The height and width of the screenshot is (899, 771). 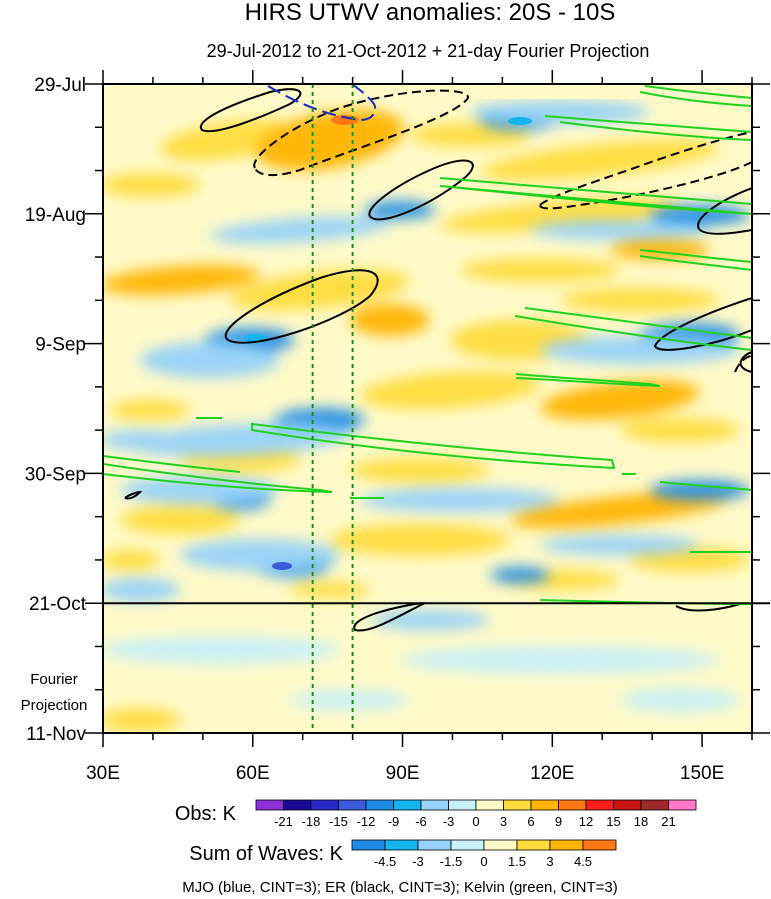 What do you see at coordinates (530, 821) in the screenshot?
I see `colorbar-label: 6` at bounding box center [530, 821].